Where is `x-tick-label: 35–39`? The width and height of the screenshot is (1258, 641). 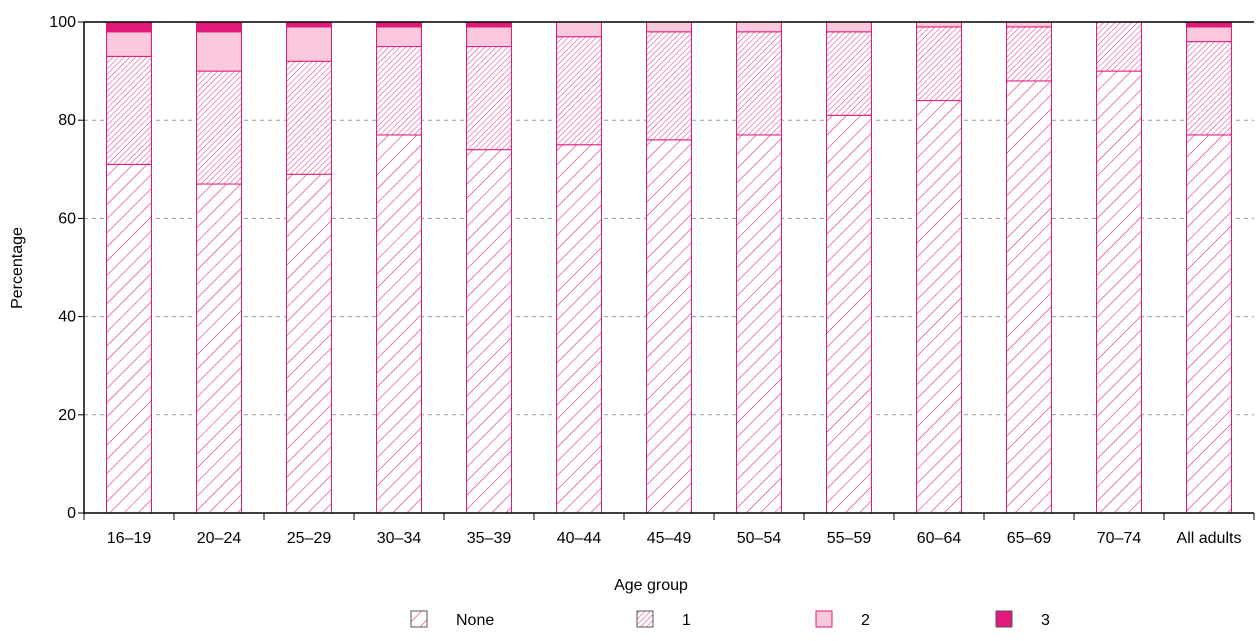 x-tick-label: 35–39 is located at coordinates (489, 538).